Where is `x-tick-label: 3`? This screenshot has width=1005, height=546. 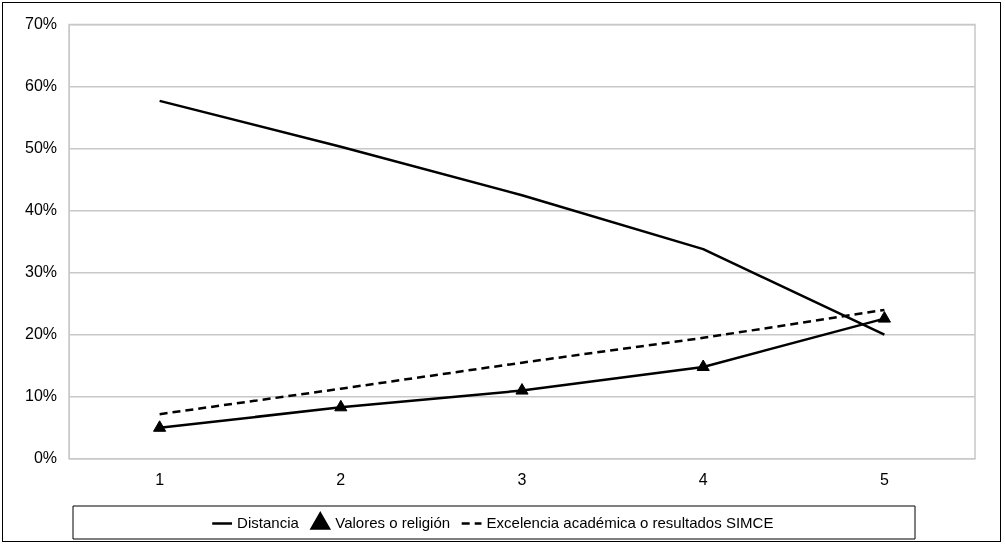 x-tick-label: 3 is located at coordinates (522, 479).